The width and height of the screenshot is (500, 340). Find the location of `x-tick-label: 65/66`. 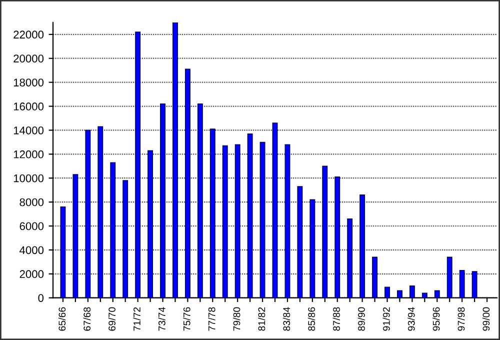

x-tick-label: 65/66 is located at coordinates (62, 319).